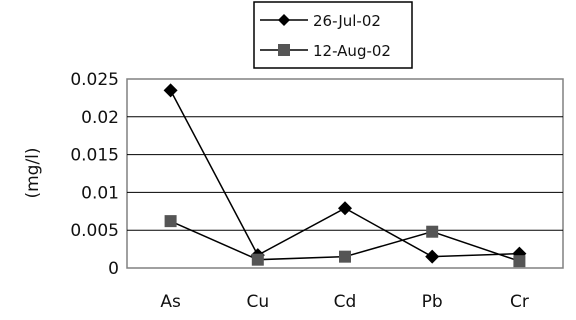 Image resolution: width=576 pixels, height=320 pixels. Describe the element at coordinates (33, 172) in the screenshot. I see `y-axis-label: (mg/l)` at that location.